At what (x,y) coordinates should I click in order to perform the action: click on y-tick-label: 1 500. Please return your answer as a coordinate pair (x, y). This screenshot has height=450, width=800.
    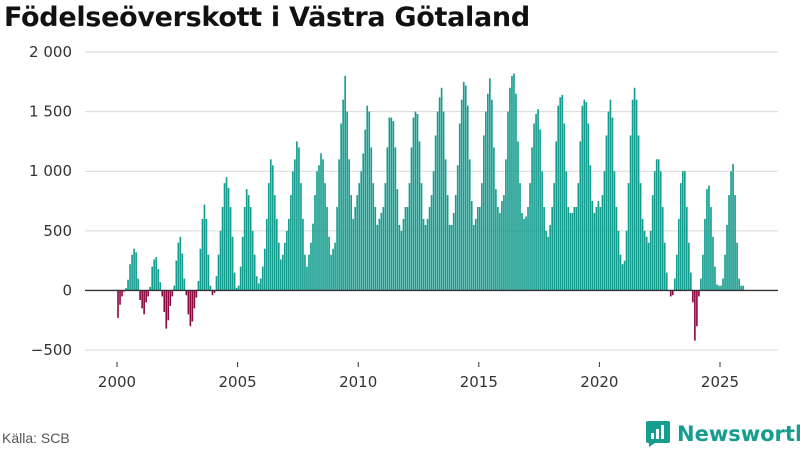
    Looking at the image, I should click on (50, 112).